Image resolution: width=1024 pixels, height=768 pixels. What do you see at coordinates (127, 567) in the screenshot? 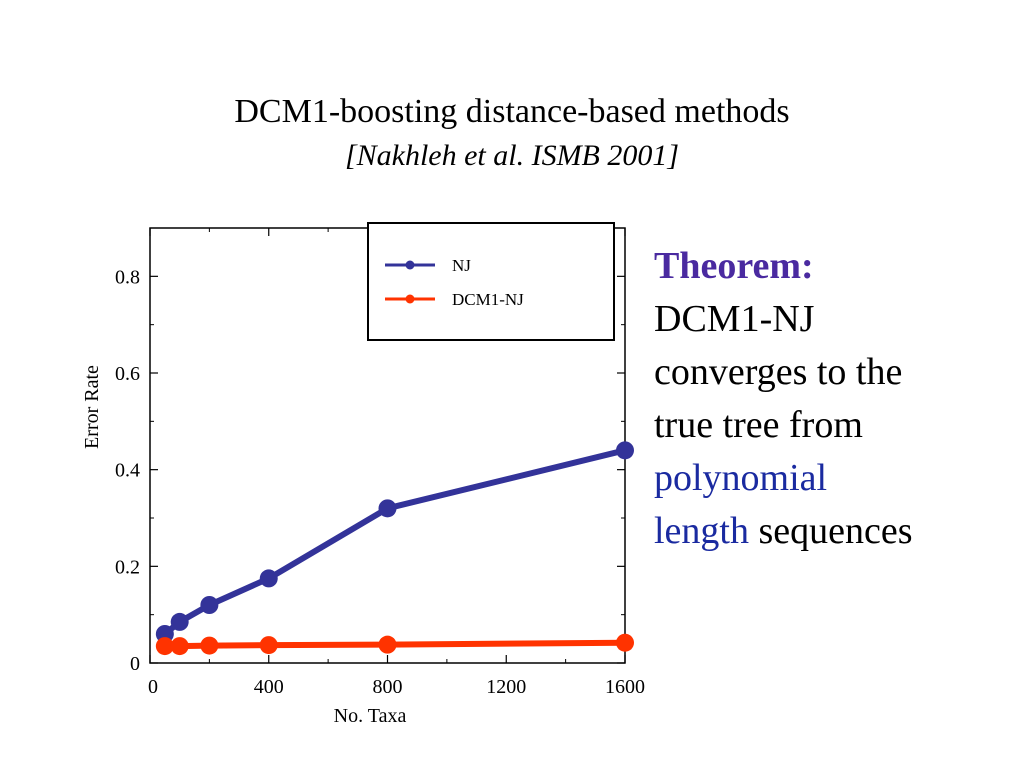
I see `y-tick-label: 0.2` at bounding box center [127, 567].